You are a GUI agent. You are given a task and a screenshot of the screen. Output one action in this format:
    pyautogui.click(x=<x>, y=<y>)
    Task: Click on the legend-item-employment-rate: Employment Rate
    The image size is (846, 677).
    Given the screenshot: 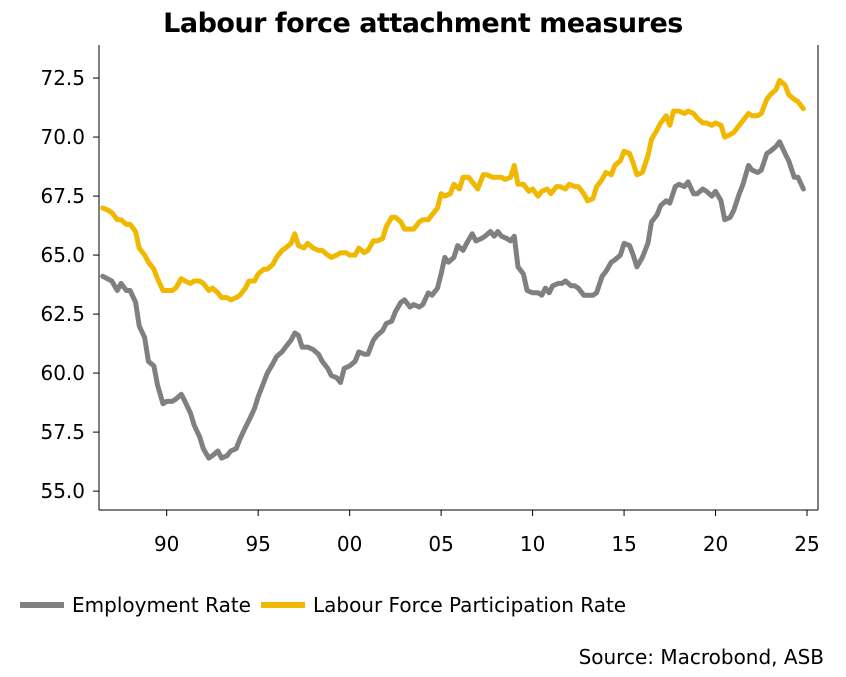 What is the action you would take?
    pyautogui.click(x=135, y=605)
    